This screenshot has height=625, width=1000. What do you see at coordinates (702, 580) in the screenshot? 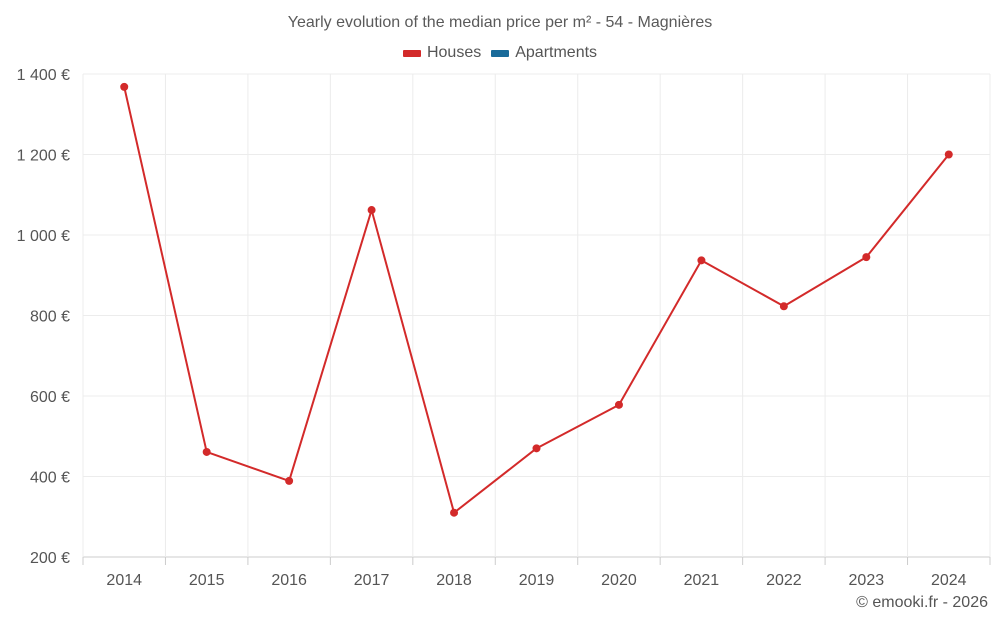
I see `x-tick-label: 2021` at bounding box center [702, 580].